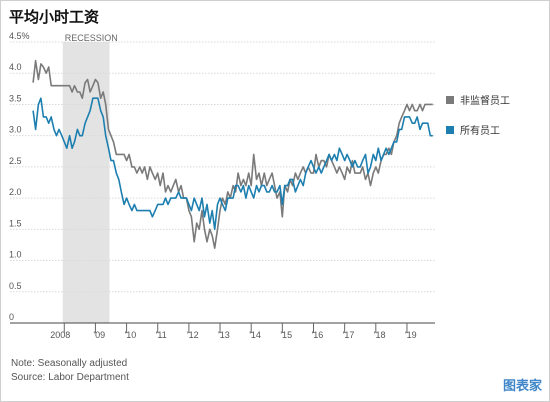 The height and width of the screenshot is (402, 550). Describe the element at coordinates (91, 38) in the screenshot. I see `recession-label: RECESSION` at that location.